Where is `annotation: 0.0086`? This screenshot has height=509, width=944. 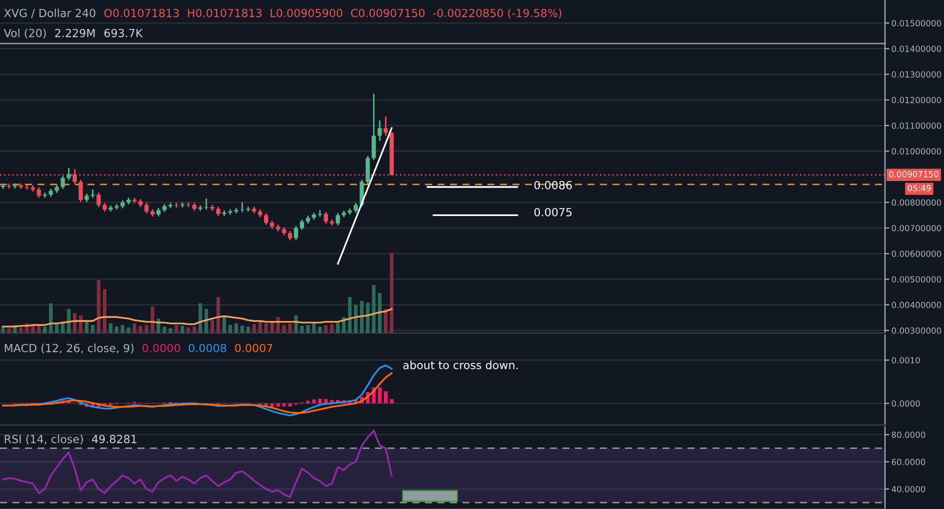 annotation: 0.0086 is located at coordinates (553, 185).